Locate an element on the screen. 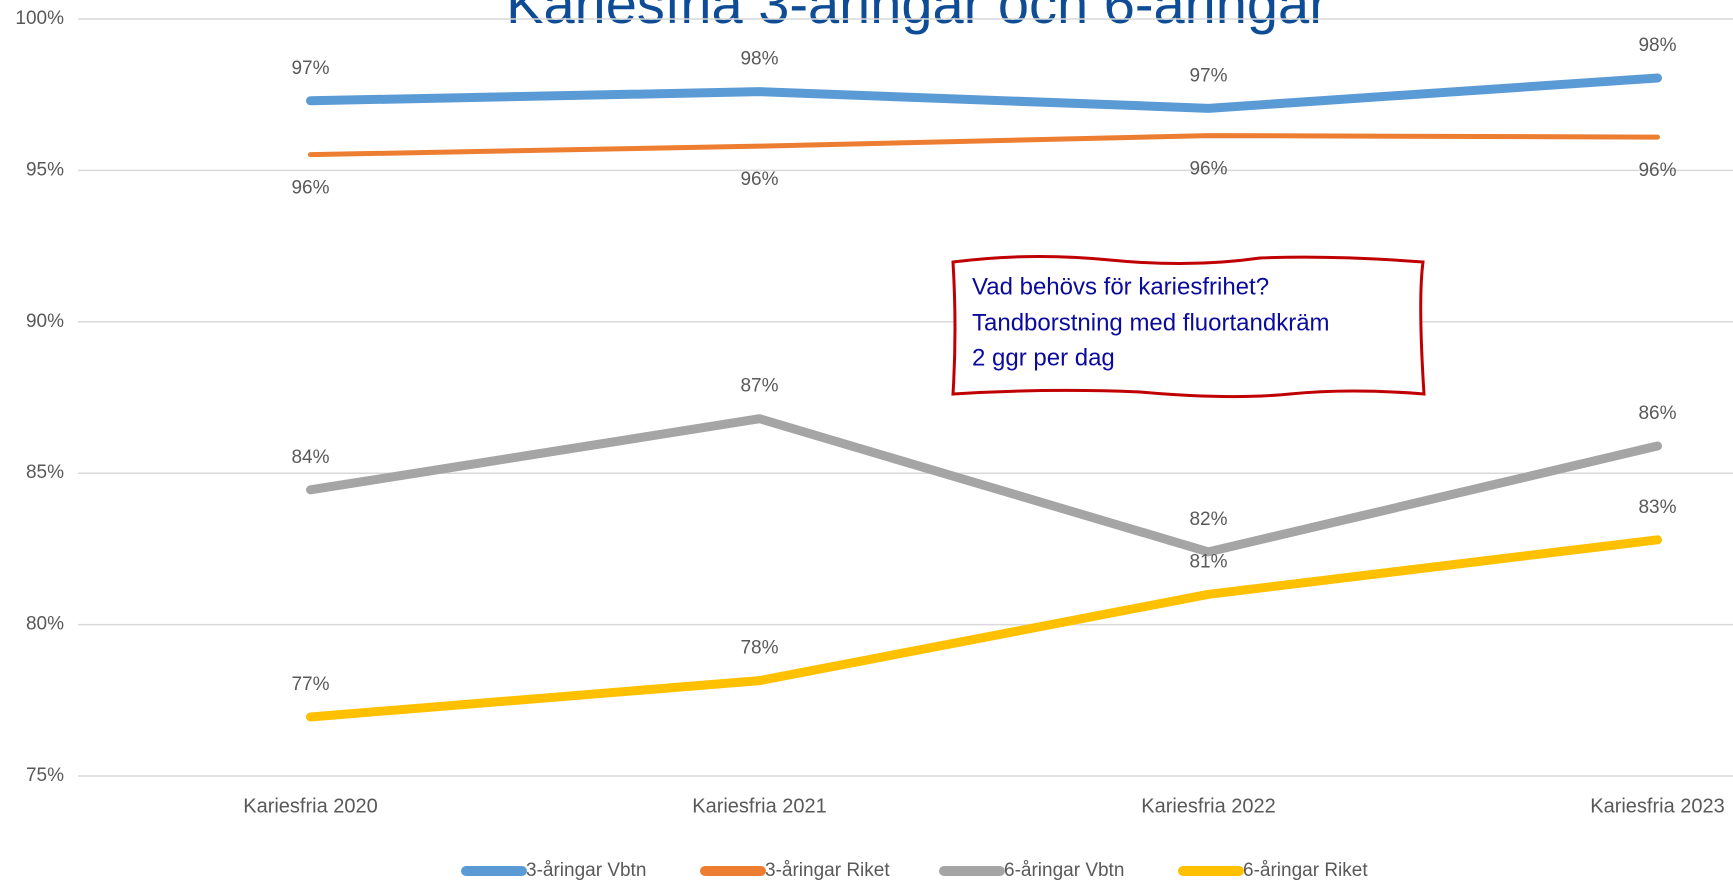 Image resolution: width=1733 pixels, height=883 pixels. data-label: 87% is located at coordinates (759, 386).